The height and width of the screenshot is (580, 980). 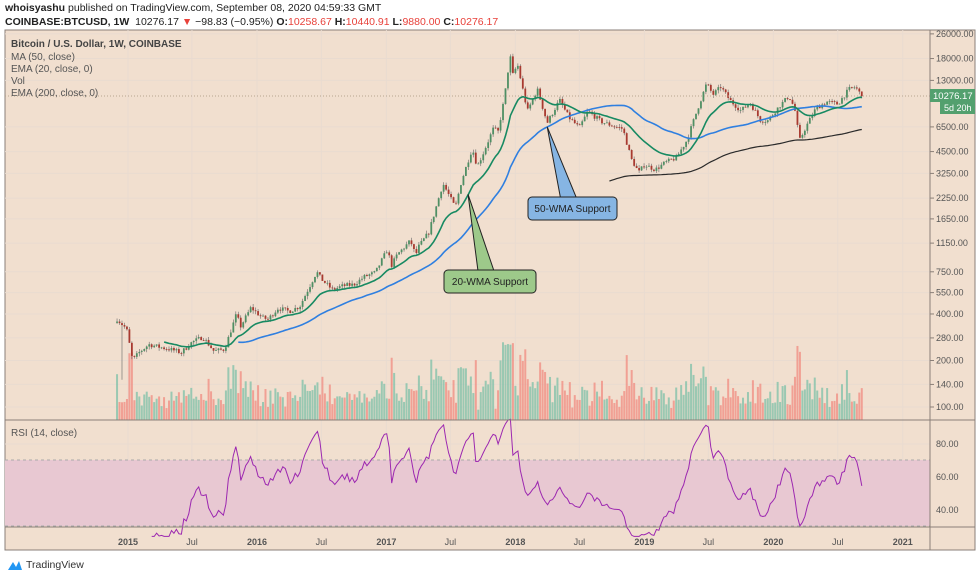 I want to click on last-price: 10276.17, so click(x=157, y=22).